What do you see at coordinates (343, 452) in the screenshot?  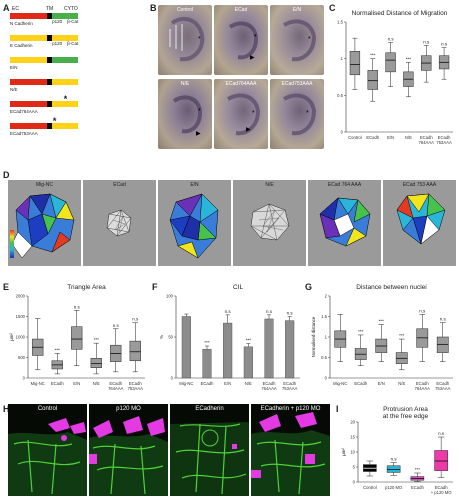 I see `y-axis-label: μm²` at bounding box center [343, 452].